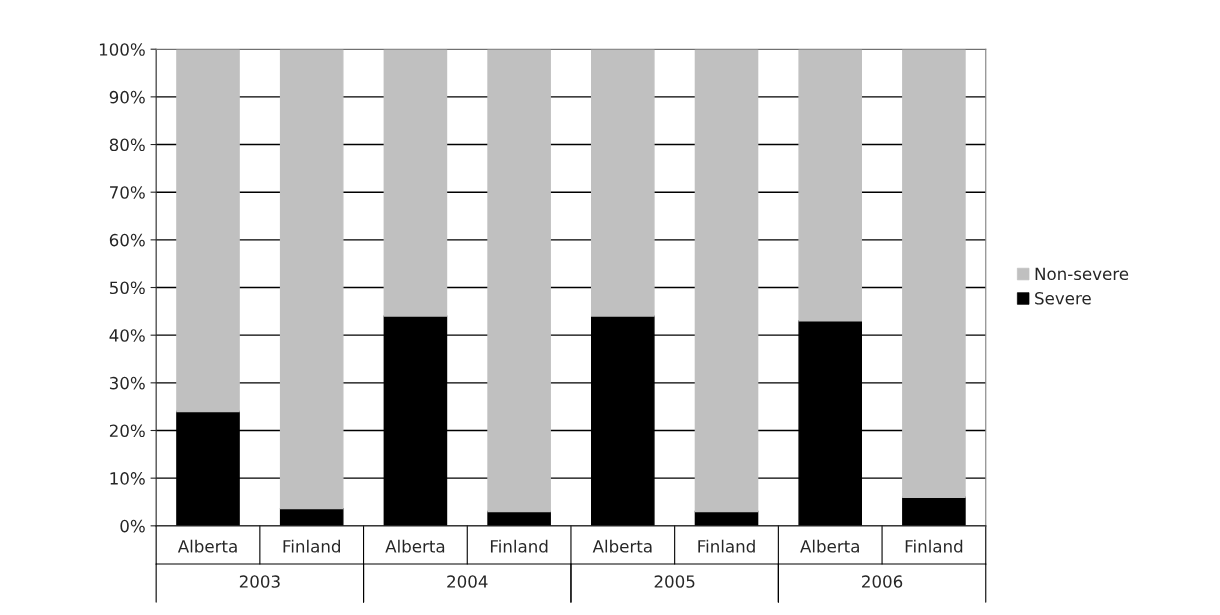  What do you see at coordinates (127, 335) in the screenshot?
I see `y-tick-label: 40%` at bounding box center [127, 335].